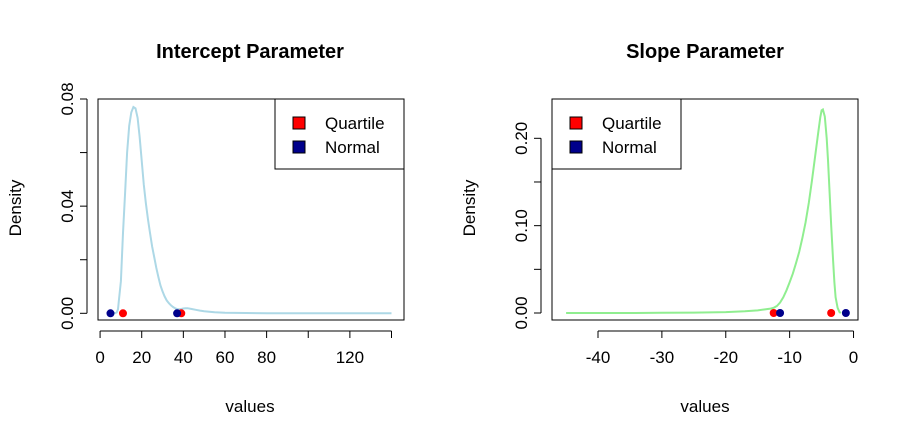 The image size is (908, 443). I want to click on x-axis: -40 -30 -20 -10 0, so click(722, 348).